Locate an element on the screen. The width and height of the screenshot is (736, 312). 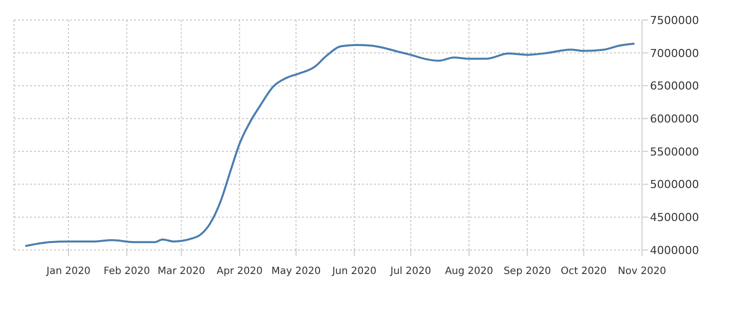
y-tick-label: 4000000 is located at coordinates (674, 250).